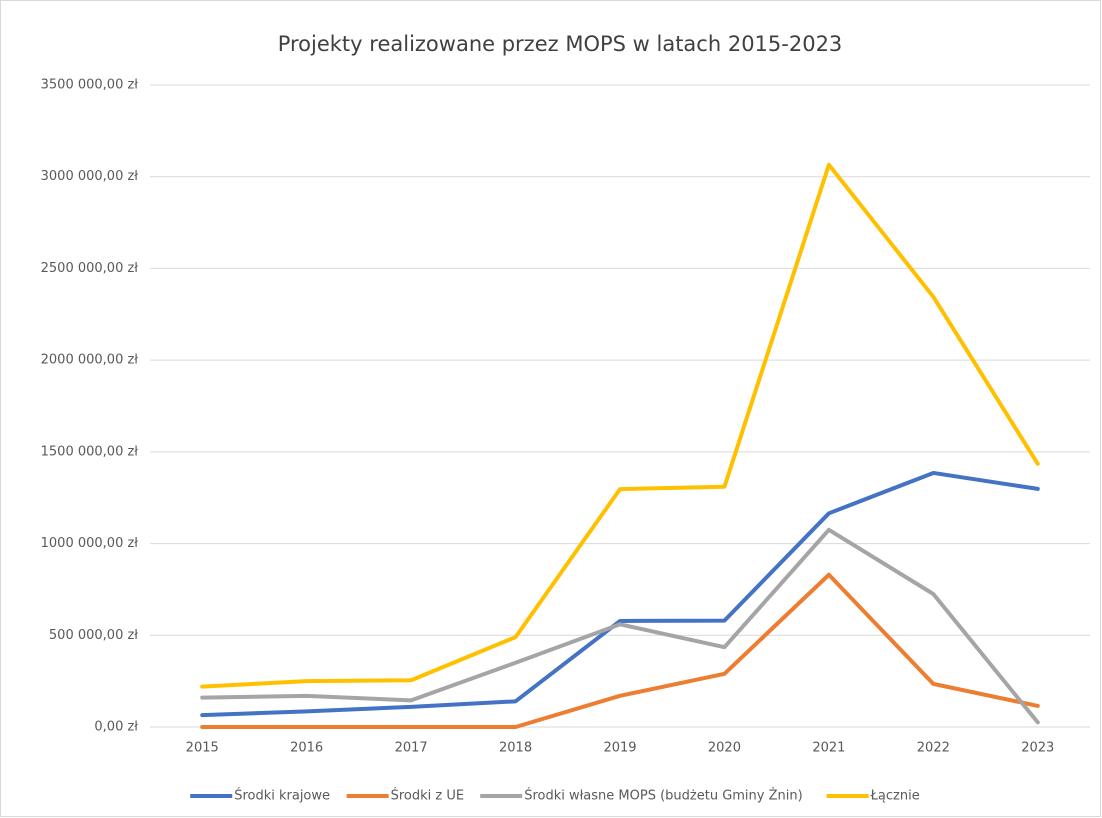 Image resolution: width=1102 pixels, height=818 pixels. I want to click on legend-label: Środki własne MOPS (budżetu Gminy Żnin), so click(663, 796).